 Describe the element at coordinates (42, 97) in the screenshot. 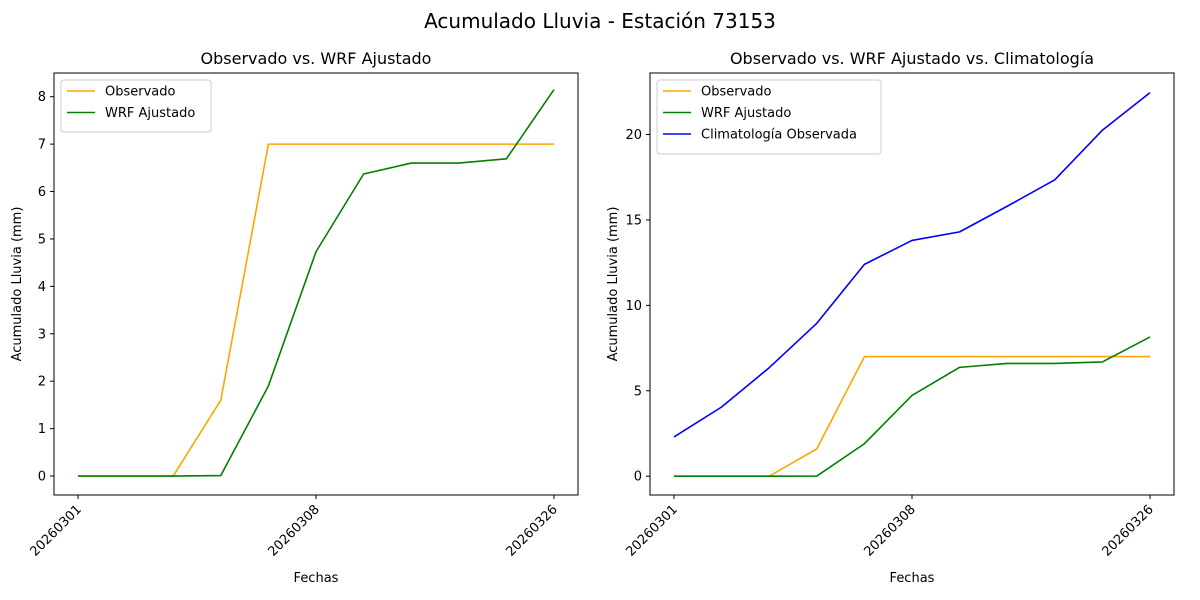

I see `y-tick-label: 8` at that location.